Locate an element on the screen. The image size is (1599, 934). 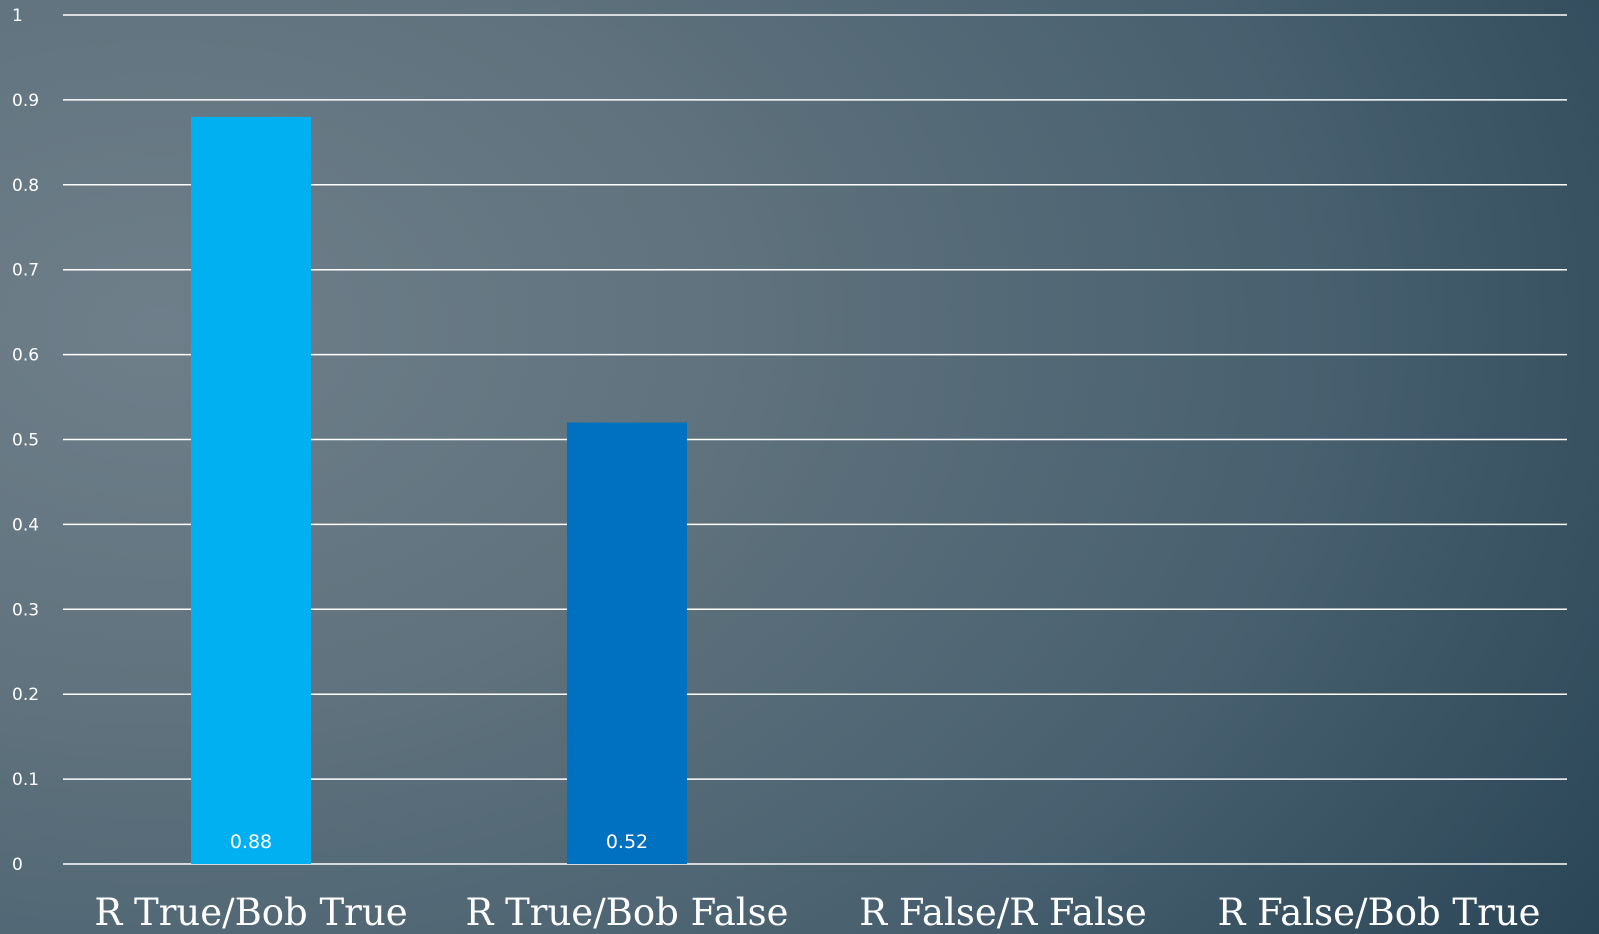
y-tick-label: 0.5 is located at coordinates (25, 441).